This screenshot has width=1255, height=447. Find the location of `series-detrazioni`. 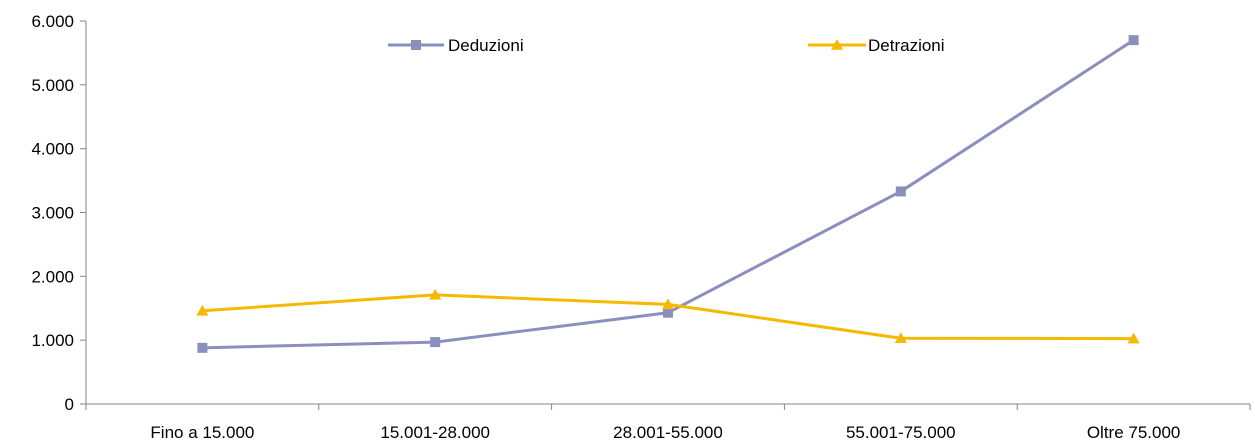

series-detrazioni is located at coordinates (668, 316).